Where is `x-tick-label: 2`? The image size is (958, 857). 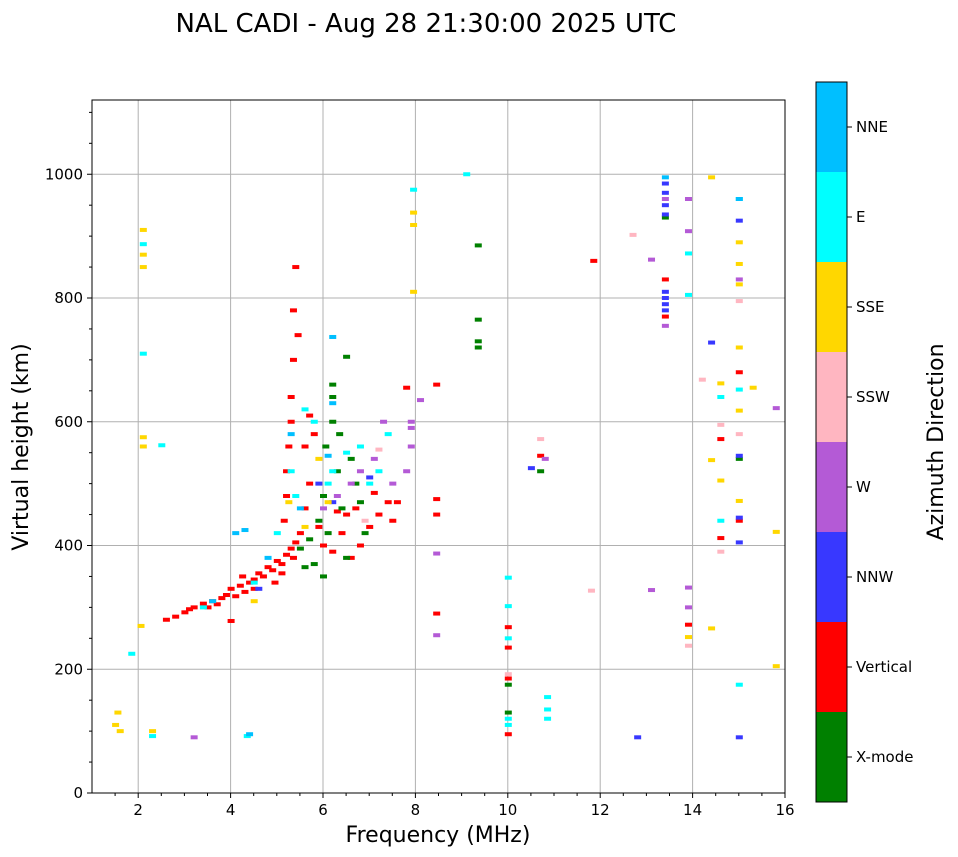 x-tick-label: 2 is located at coordinates (138, 810).